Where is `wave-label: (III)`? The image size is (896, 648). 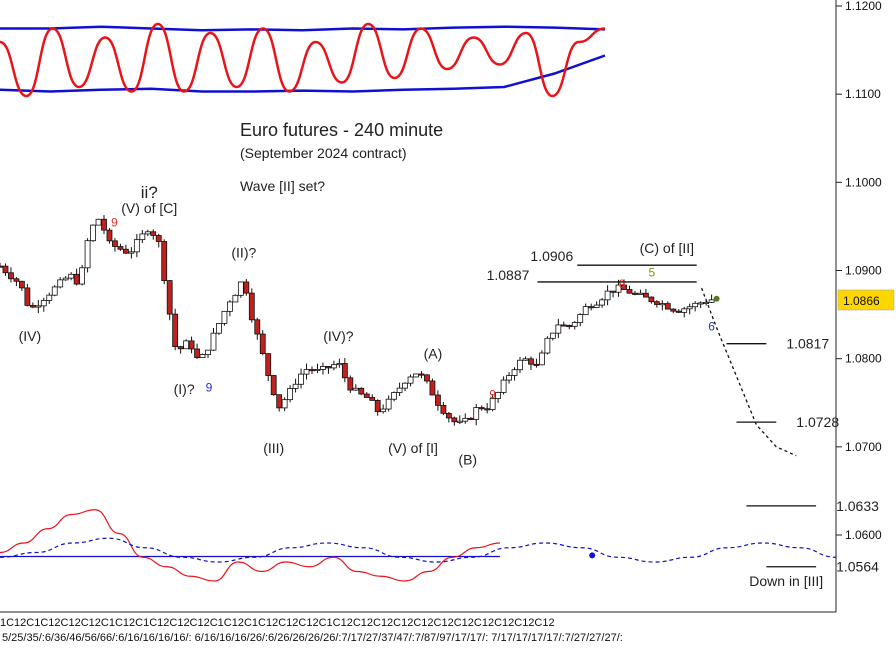 wave-label: (III) is located at coordinates (273, 448).